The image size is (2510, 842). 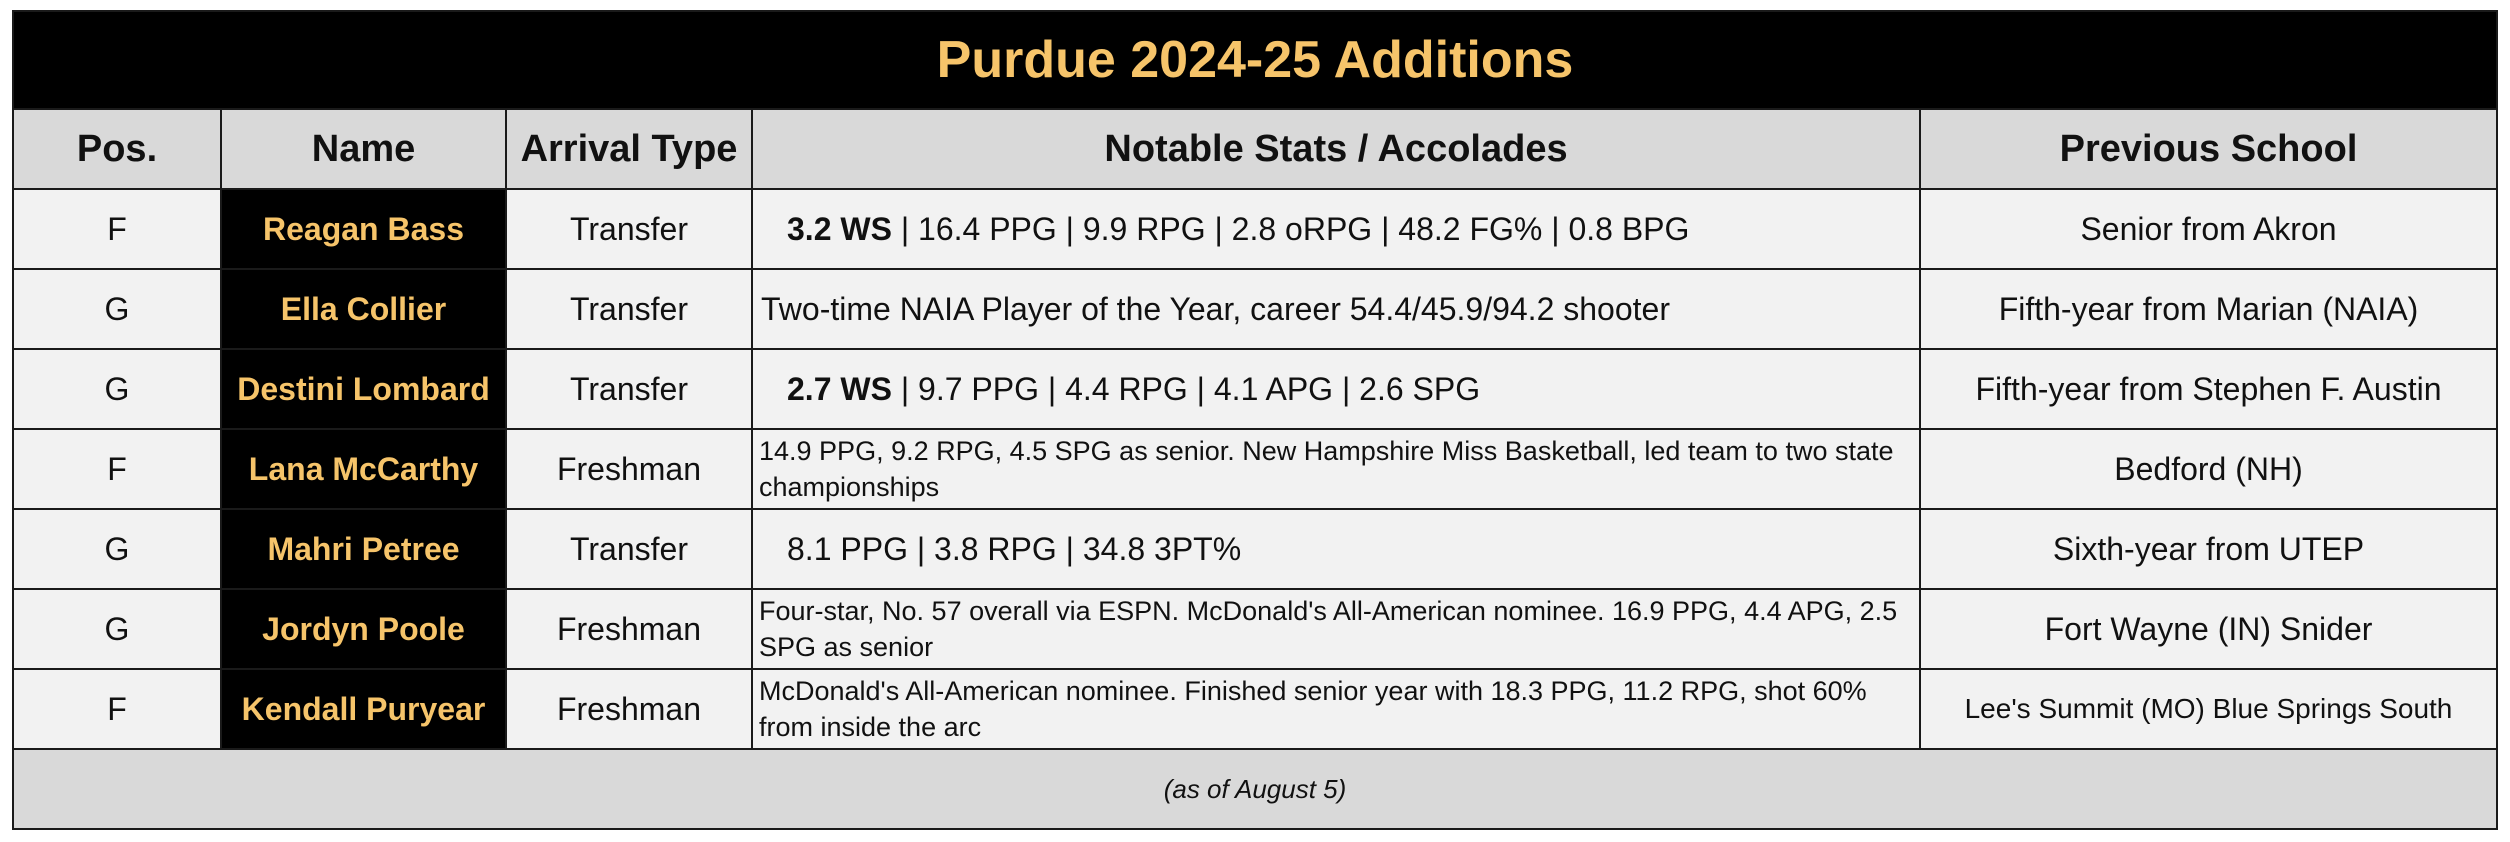 I want to click on cell-previous-school: Bedford (NH), so click(x=2208, y=469).